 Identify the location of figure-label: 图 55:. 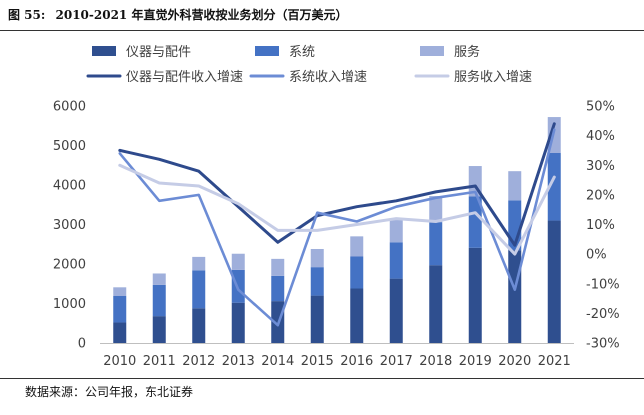
(27, 15).